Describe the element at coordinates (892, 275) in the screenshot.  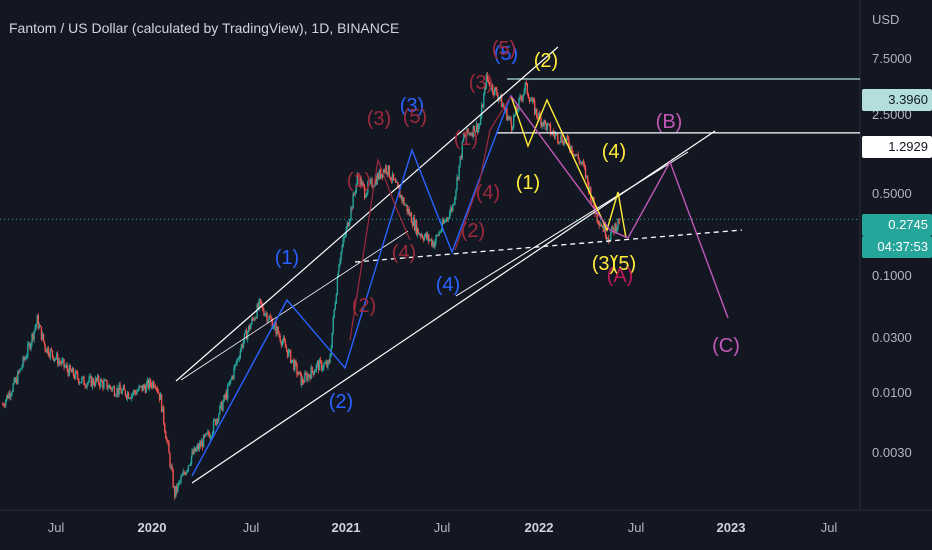
I see `price-tick: 0.1000` at that location.